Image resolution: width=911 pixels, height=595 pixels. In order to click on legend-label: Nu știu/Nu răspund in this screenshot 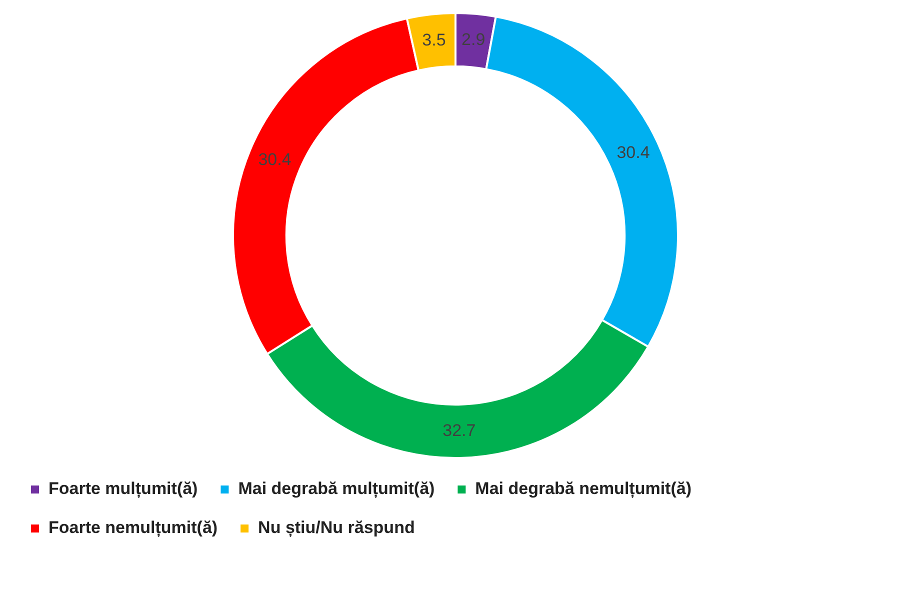, I will do `click(336, 528)`.